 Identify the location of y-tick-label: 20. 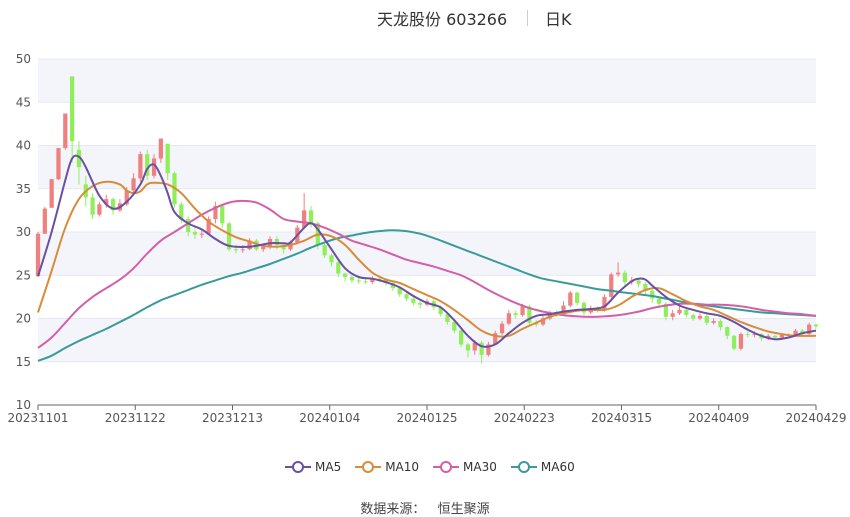
(23, 319).